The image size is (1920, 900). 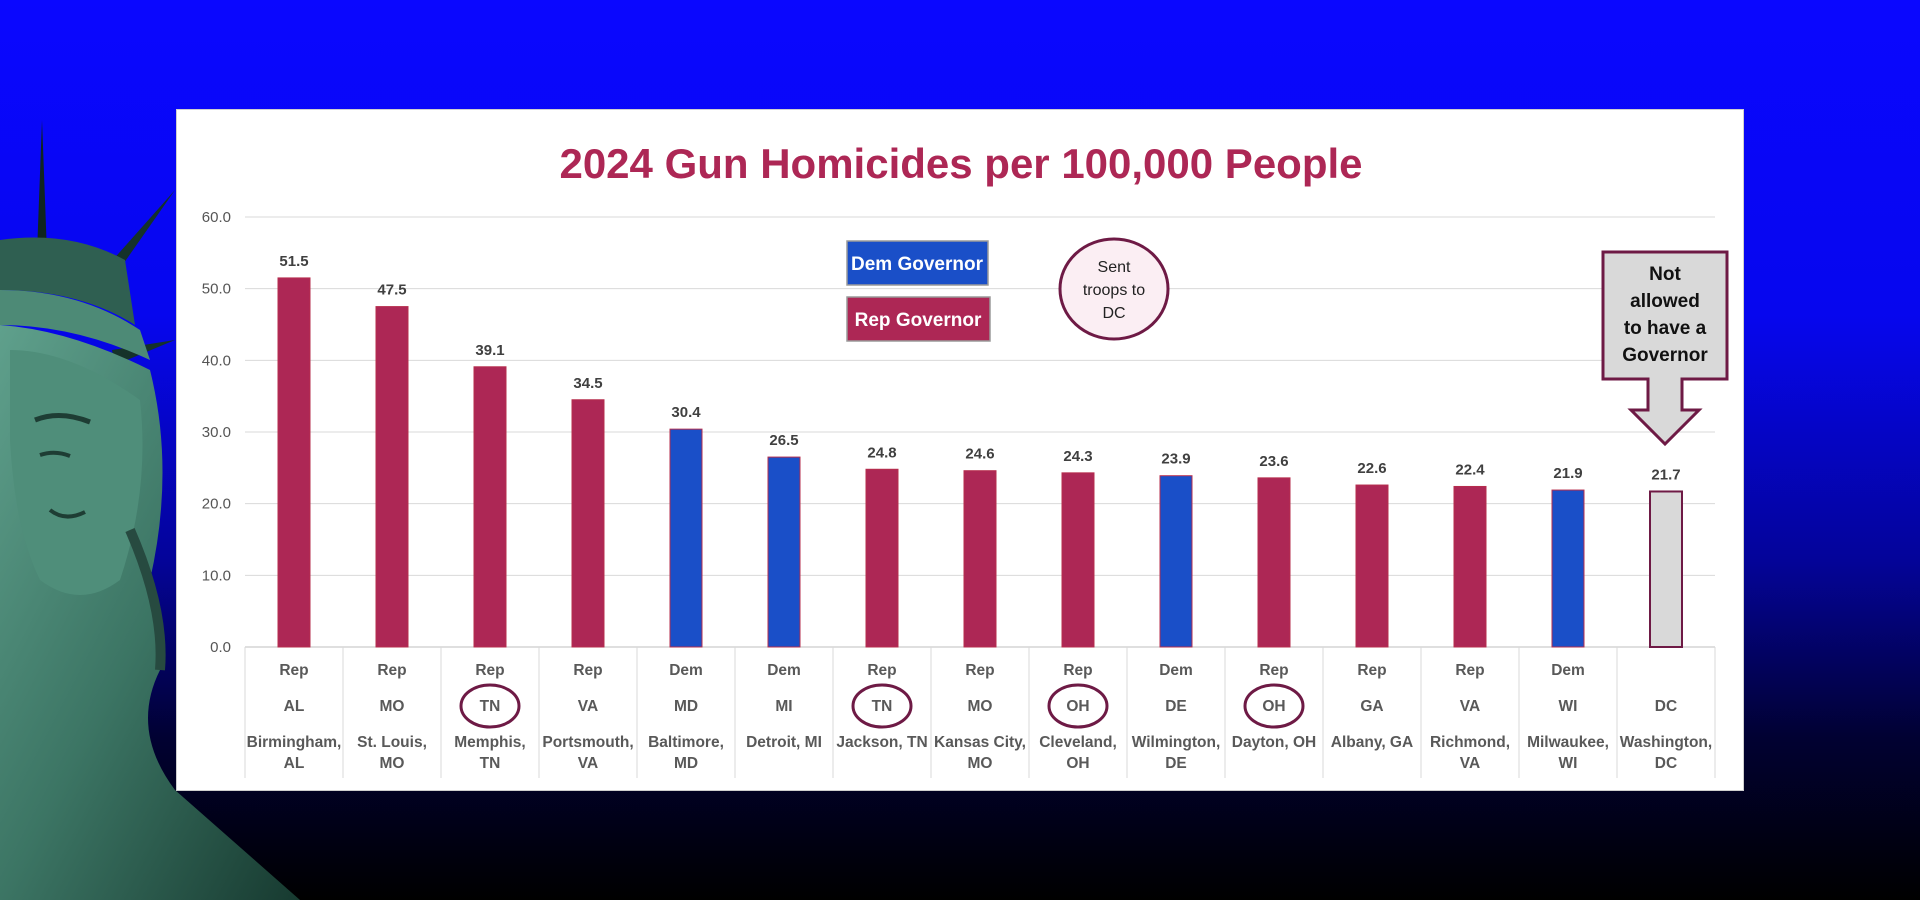 What do you see at coordinates (686, 763) in the screenshot?
I see `city-label: MD` at bounding box center [686, 763].